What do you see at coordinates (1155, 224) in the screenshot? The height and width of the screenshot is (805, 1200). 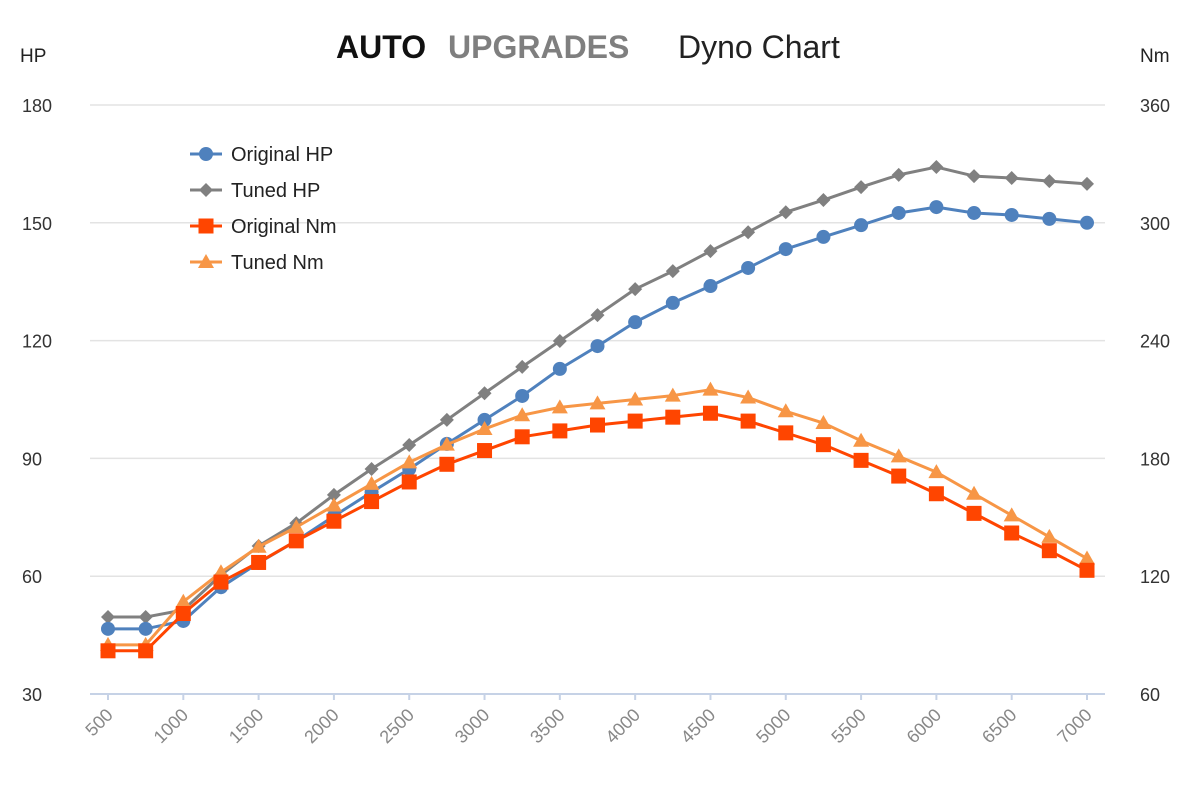 I see `y-right-tick-label: 300` at bounding box center [1155, 224].